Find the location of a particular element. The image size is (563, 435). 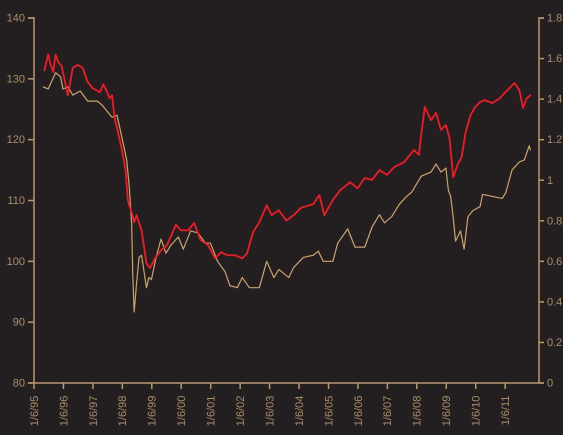

y2-tick-label: 0.8 is located at coordinates (554, 221).